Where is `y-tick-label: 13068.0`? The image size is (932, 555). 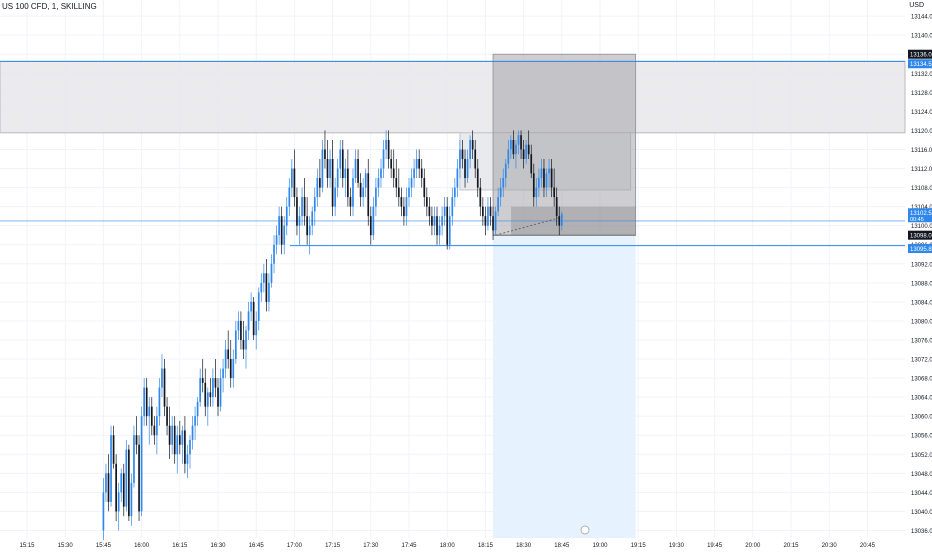
y-tick-label: 13068.0 is located at coordinates (921, 380).